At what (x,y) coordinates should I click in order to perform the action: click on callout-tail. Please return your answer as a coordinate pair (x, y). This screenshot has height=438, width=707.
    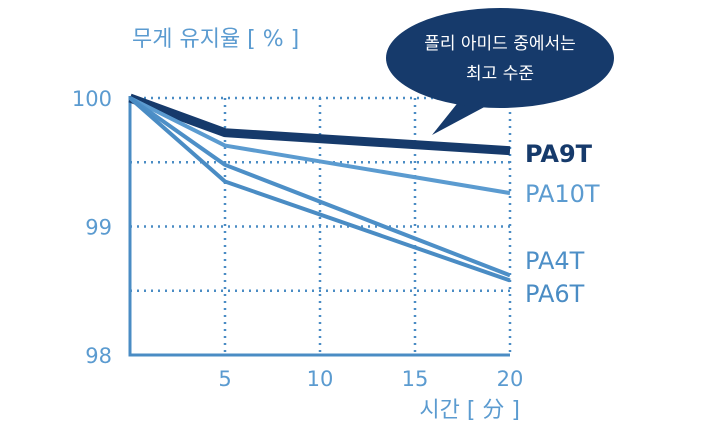
    Looking at the image, I should click on (461, 117).